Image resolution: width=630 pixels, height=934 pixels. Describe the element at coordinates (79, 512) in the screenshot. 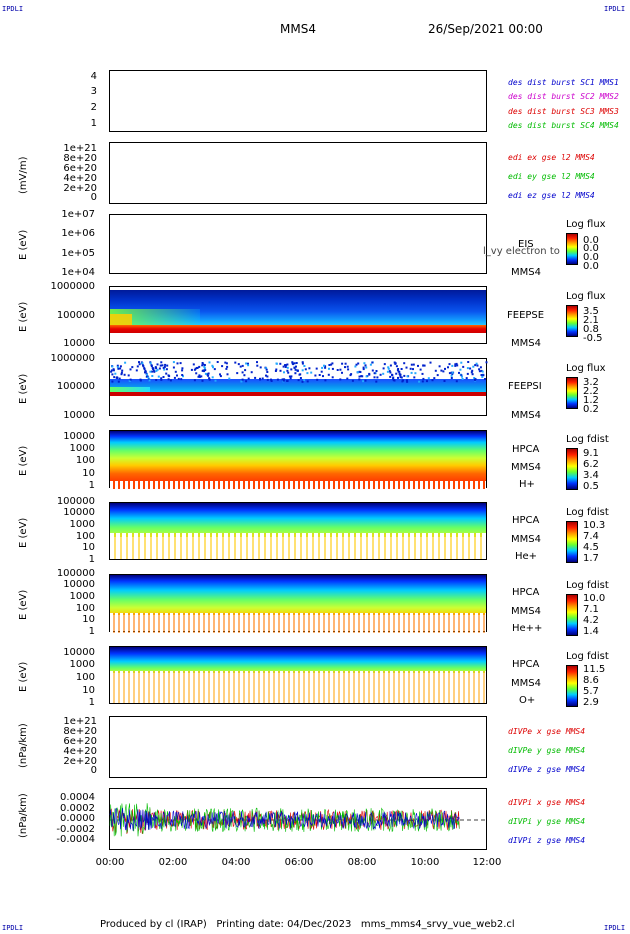

I see `ytick: 10000` at that location.